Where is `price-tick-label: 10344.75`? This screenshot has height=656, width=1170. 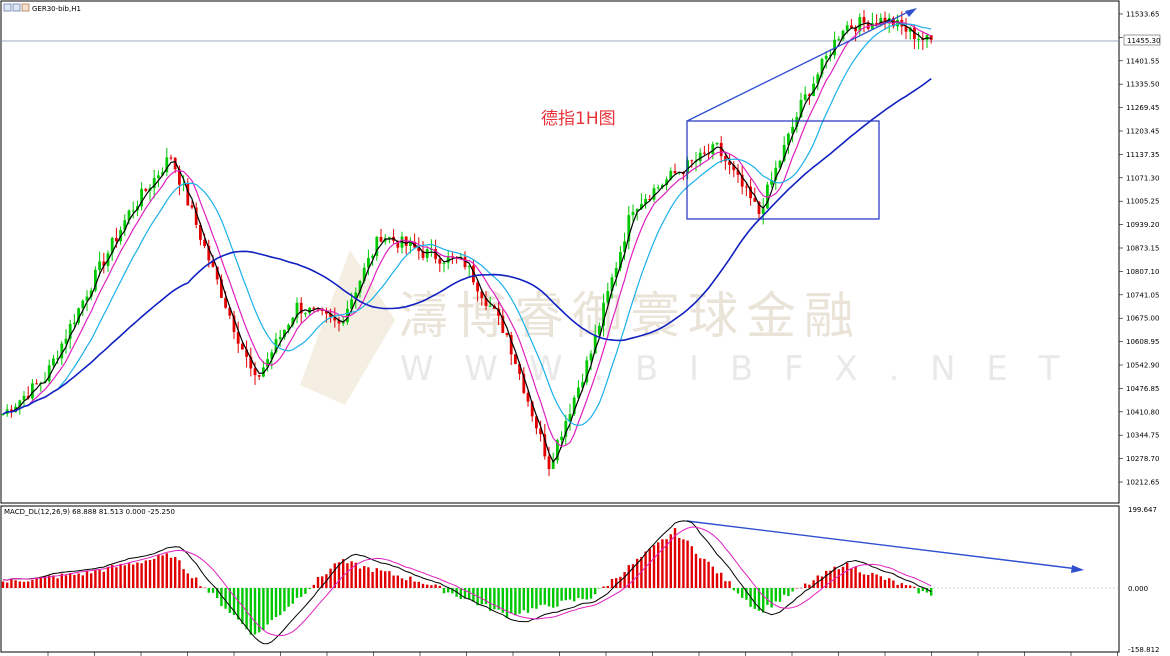 price-tick-label: 10344.75 is located at coordinates (1142, 436).